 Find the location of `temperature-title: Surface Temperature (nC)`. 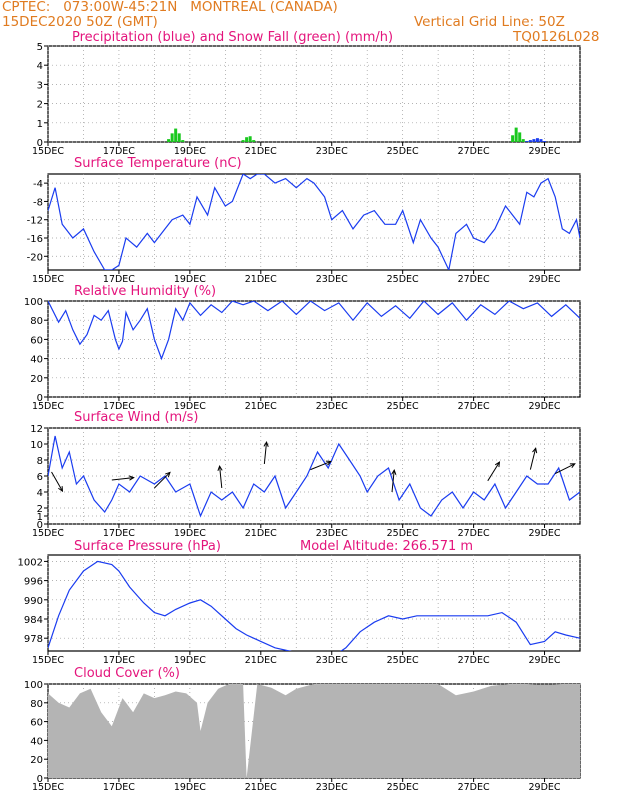

temperature-title: Surface Temperature (nC) is located at coordinates (158, 163).